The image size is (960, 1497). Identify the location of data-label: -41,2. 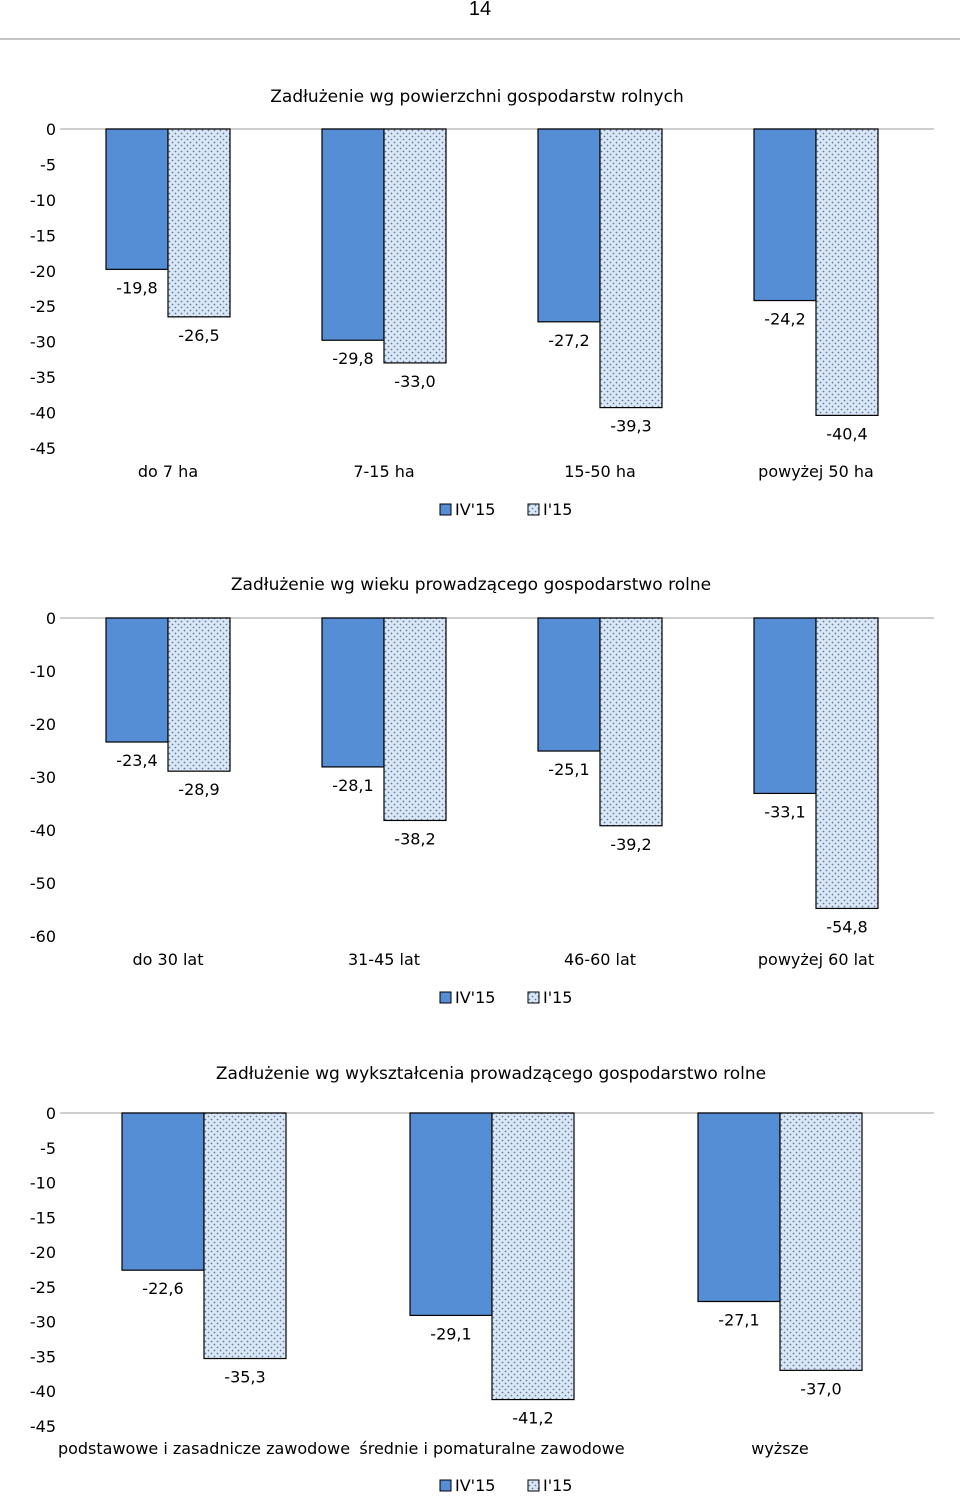
(532, 1418).